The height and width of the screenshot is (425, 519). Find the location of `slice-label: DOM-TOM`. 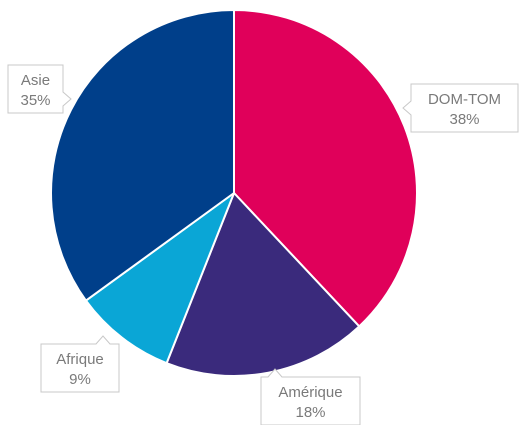

slice-label: DOM-TOM is located at coordinates (464, 99).